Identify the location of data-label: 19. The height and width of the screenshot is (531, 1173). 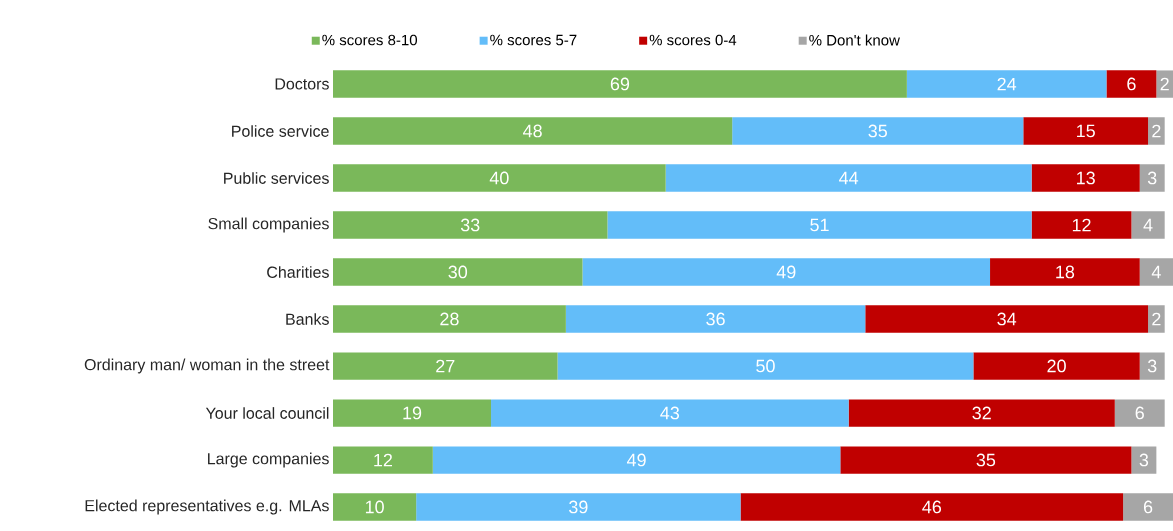
(412, 413).